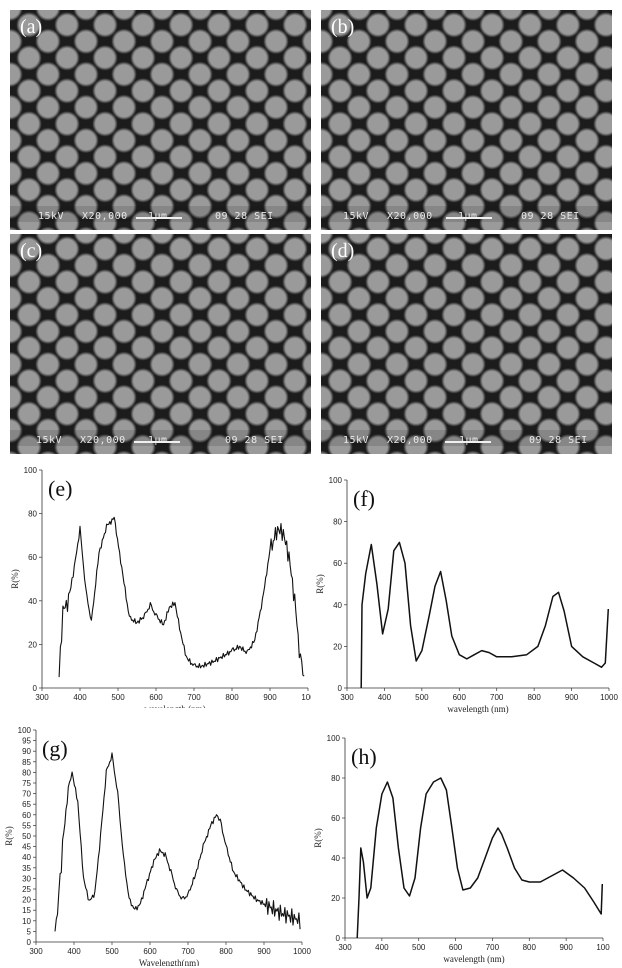 The width and height of the screenshot is (622, 968). I want to click on y-tick-label: 35, so click(26, 868).